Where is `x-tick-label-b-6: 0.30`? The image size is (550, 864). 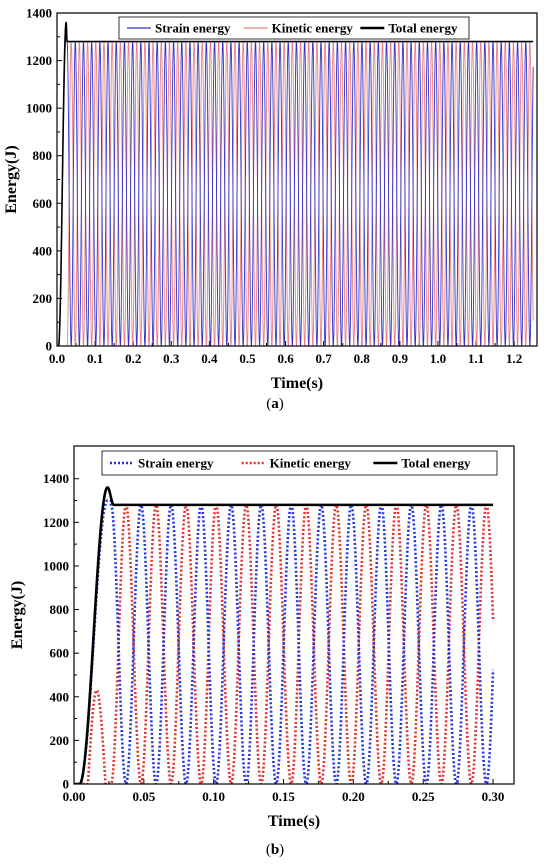 x-tick-label-b-6: 0.30 is located at coordinates (493, 796).